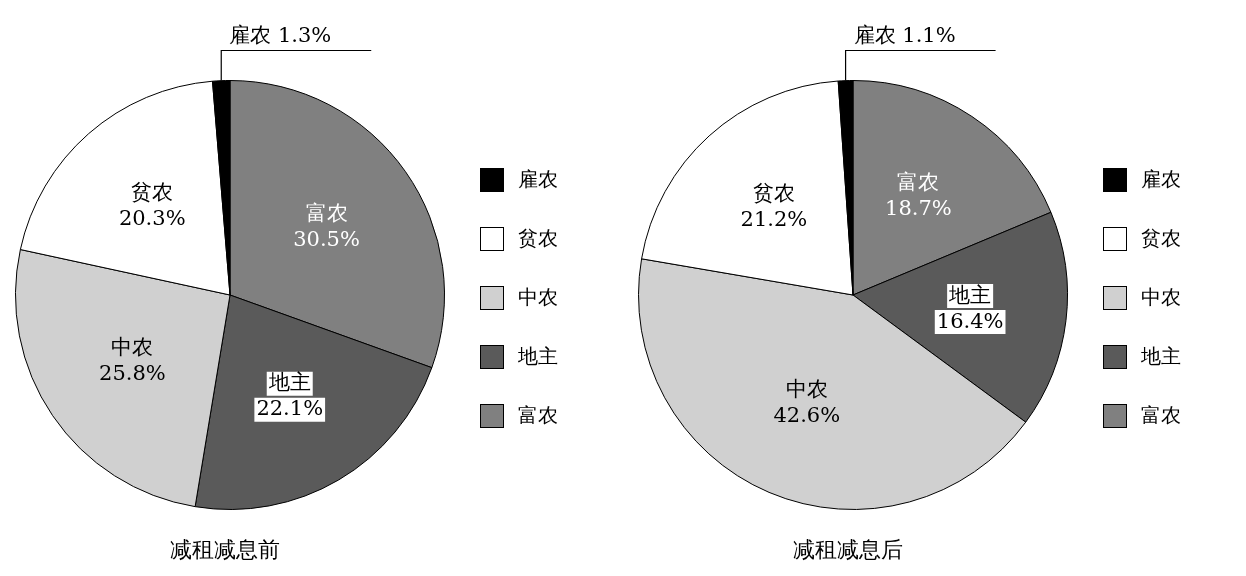  Describe the element at coordinates (774, 218) in the screenshot. I see `data-label: 21.2%` at that location.